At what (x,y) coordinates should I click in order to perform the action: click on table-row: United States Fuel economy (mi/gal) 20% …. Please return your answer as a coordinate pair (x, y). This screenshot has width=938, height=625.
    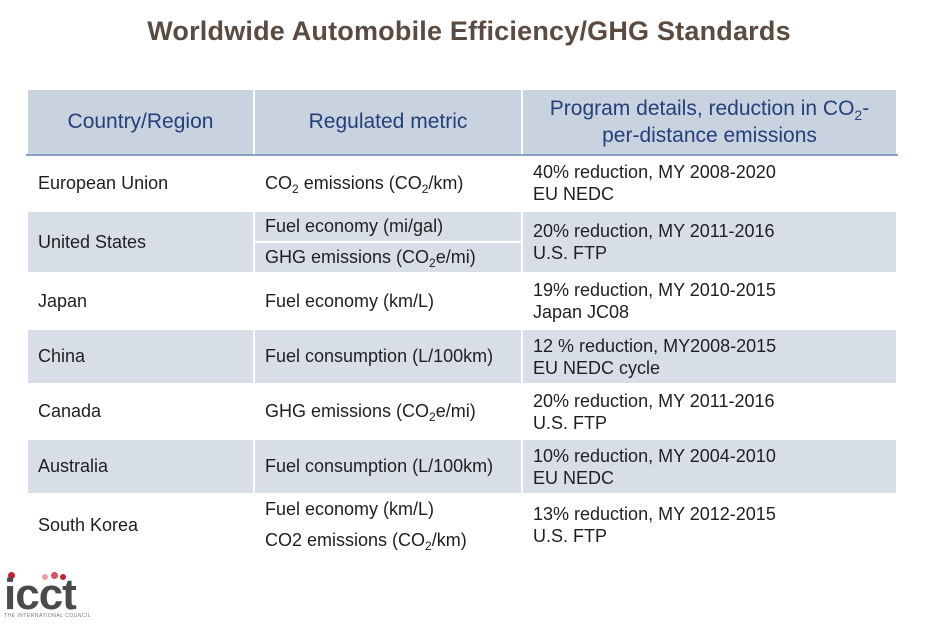
    Looking at the image, I should click on (462, 242).